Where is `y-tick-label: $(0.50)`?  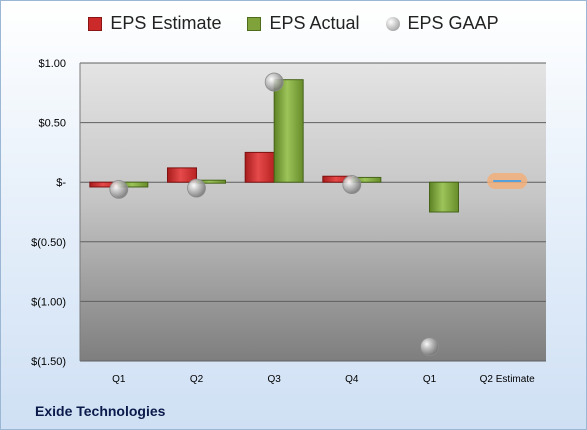
y-tick-label: $(0.50) is located at coordinates (48, 243).